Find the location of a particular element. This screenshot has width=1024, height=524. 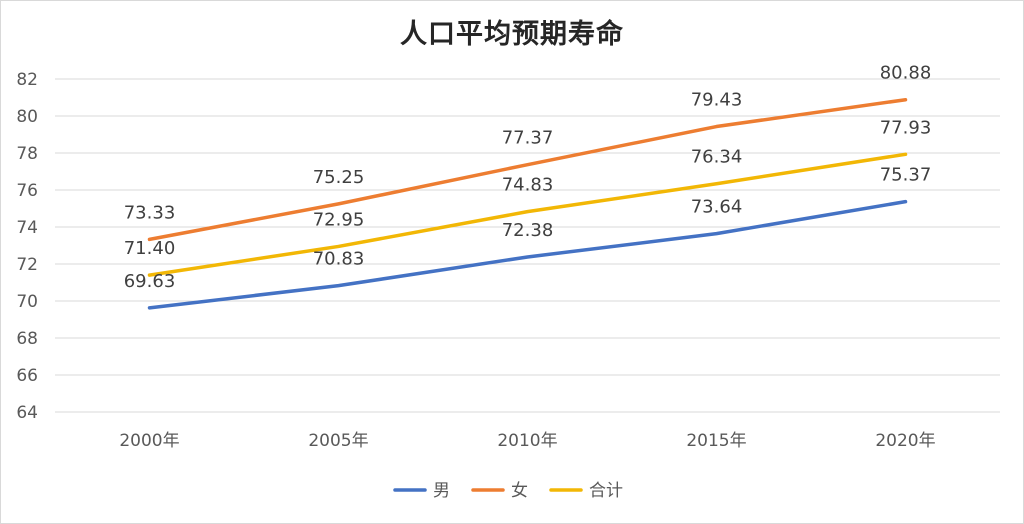

data-label: 69.63 is located at coordinates (150, 281).